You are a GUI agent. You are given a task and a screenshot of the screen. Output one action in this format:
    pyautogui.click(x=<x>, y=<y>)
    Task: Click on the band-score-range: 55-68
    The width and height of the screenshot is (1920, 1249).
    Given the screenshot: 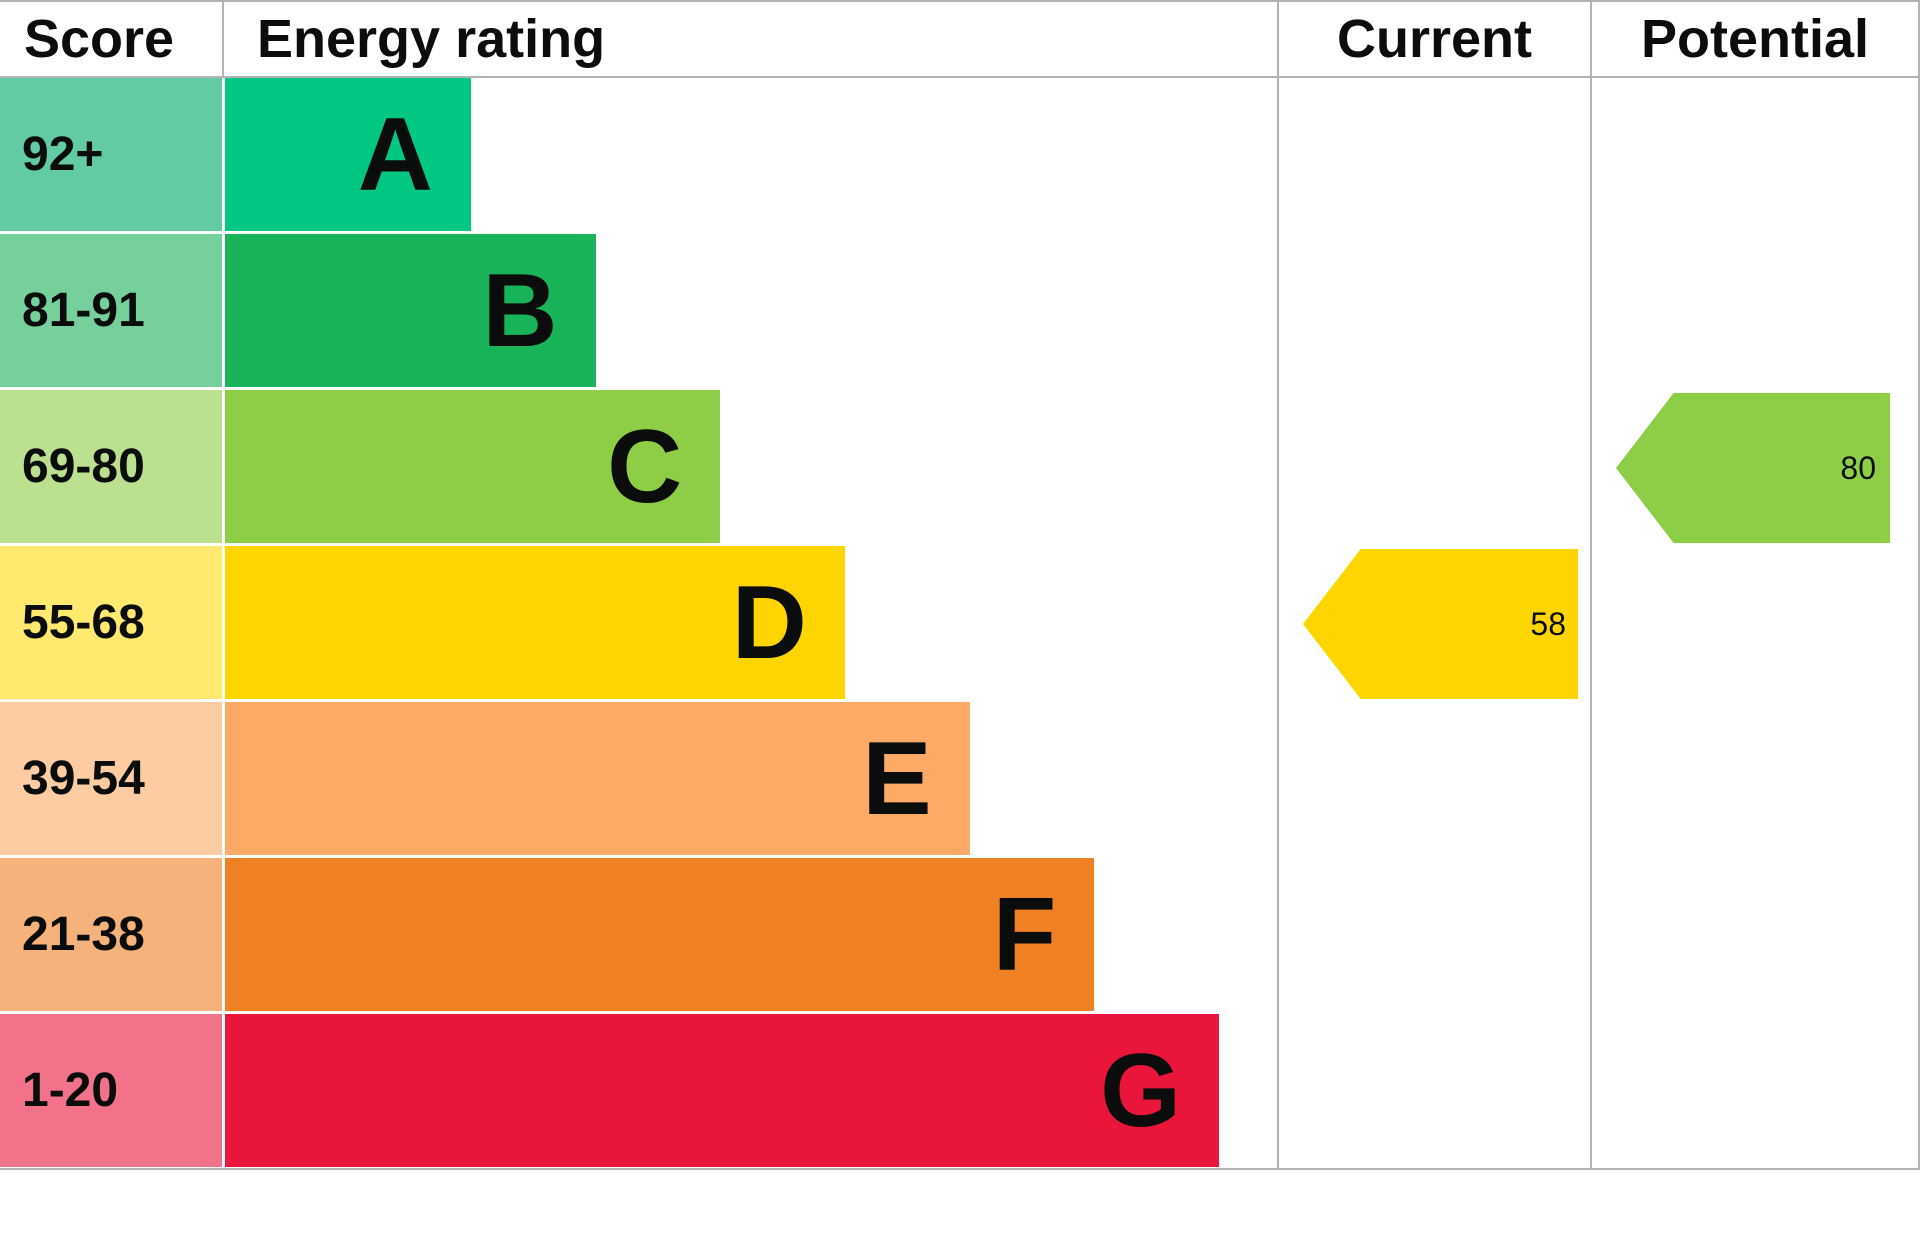 What is the action you would take?
    pyautogui.click(x=111, y=622)
    